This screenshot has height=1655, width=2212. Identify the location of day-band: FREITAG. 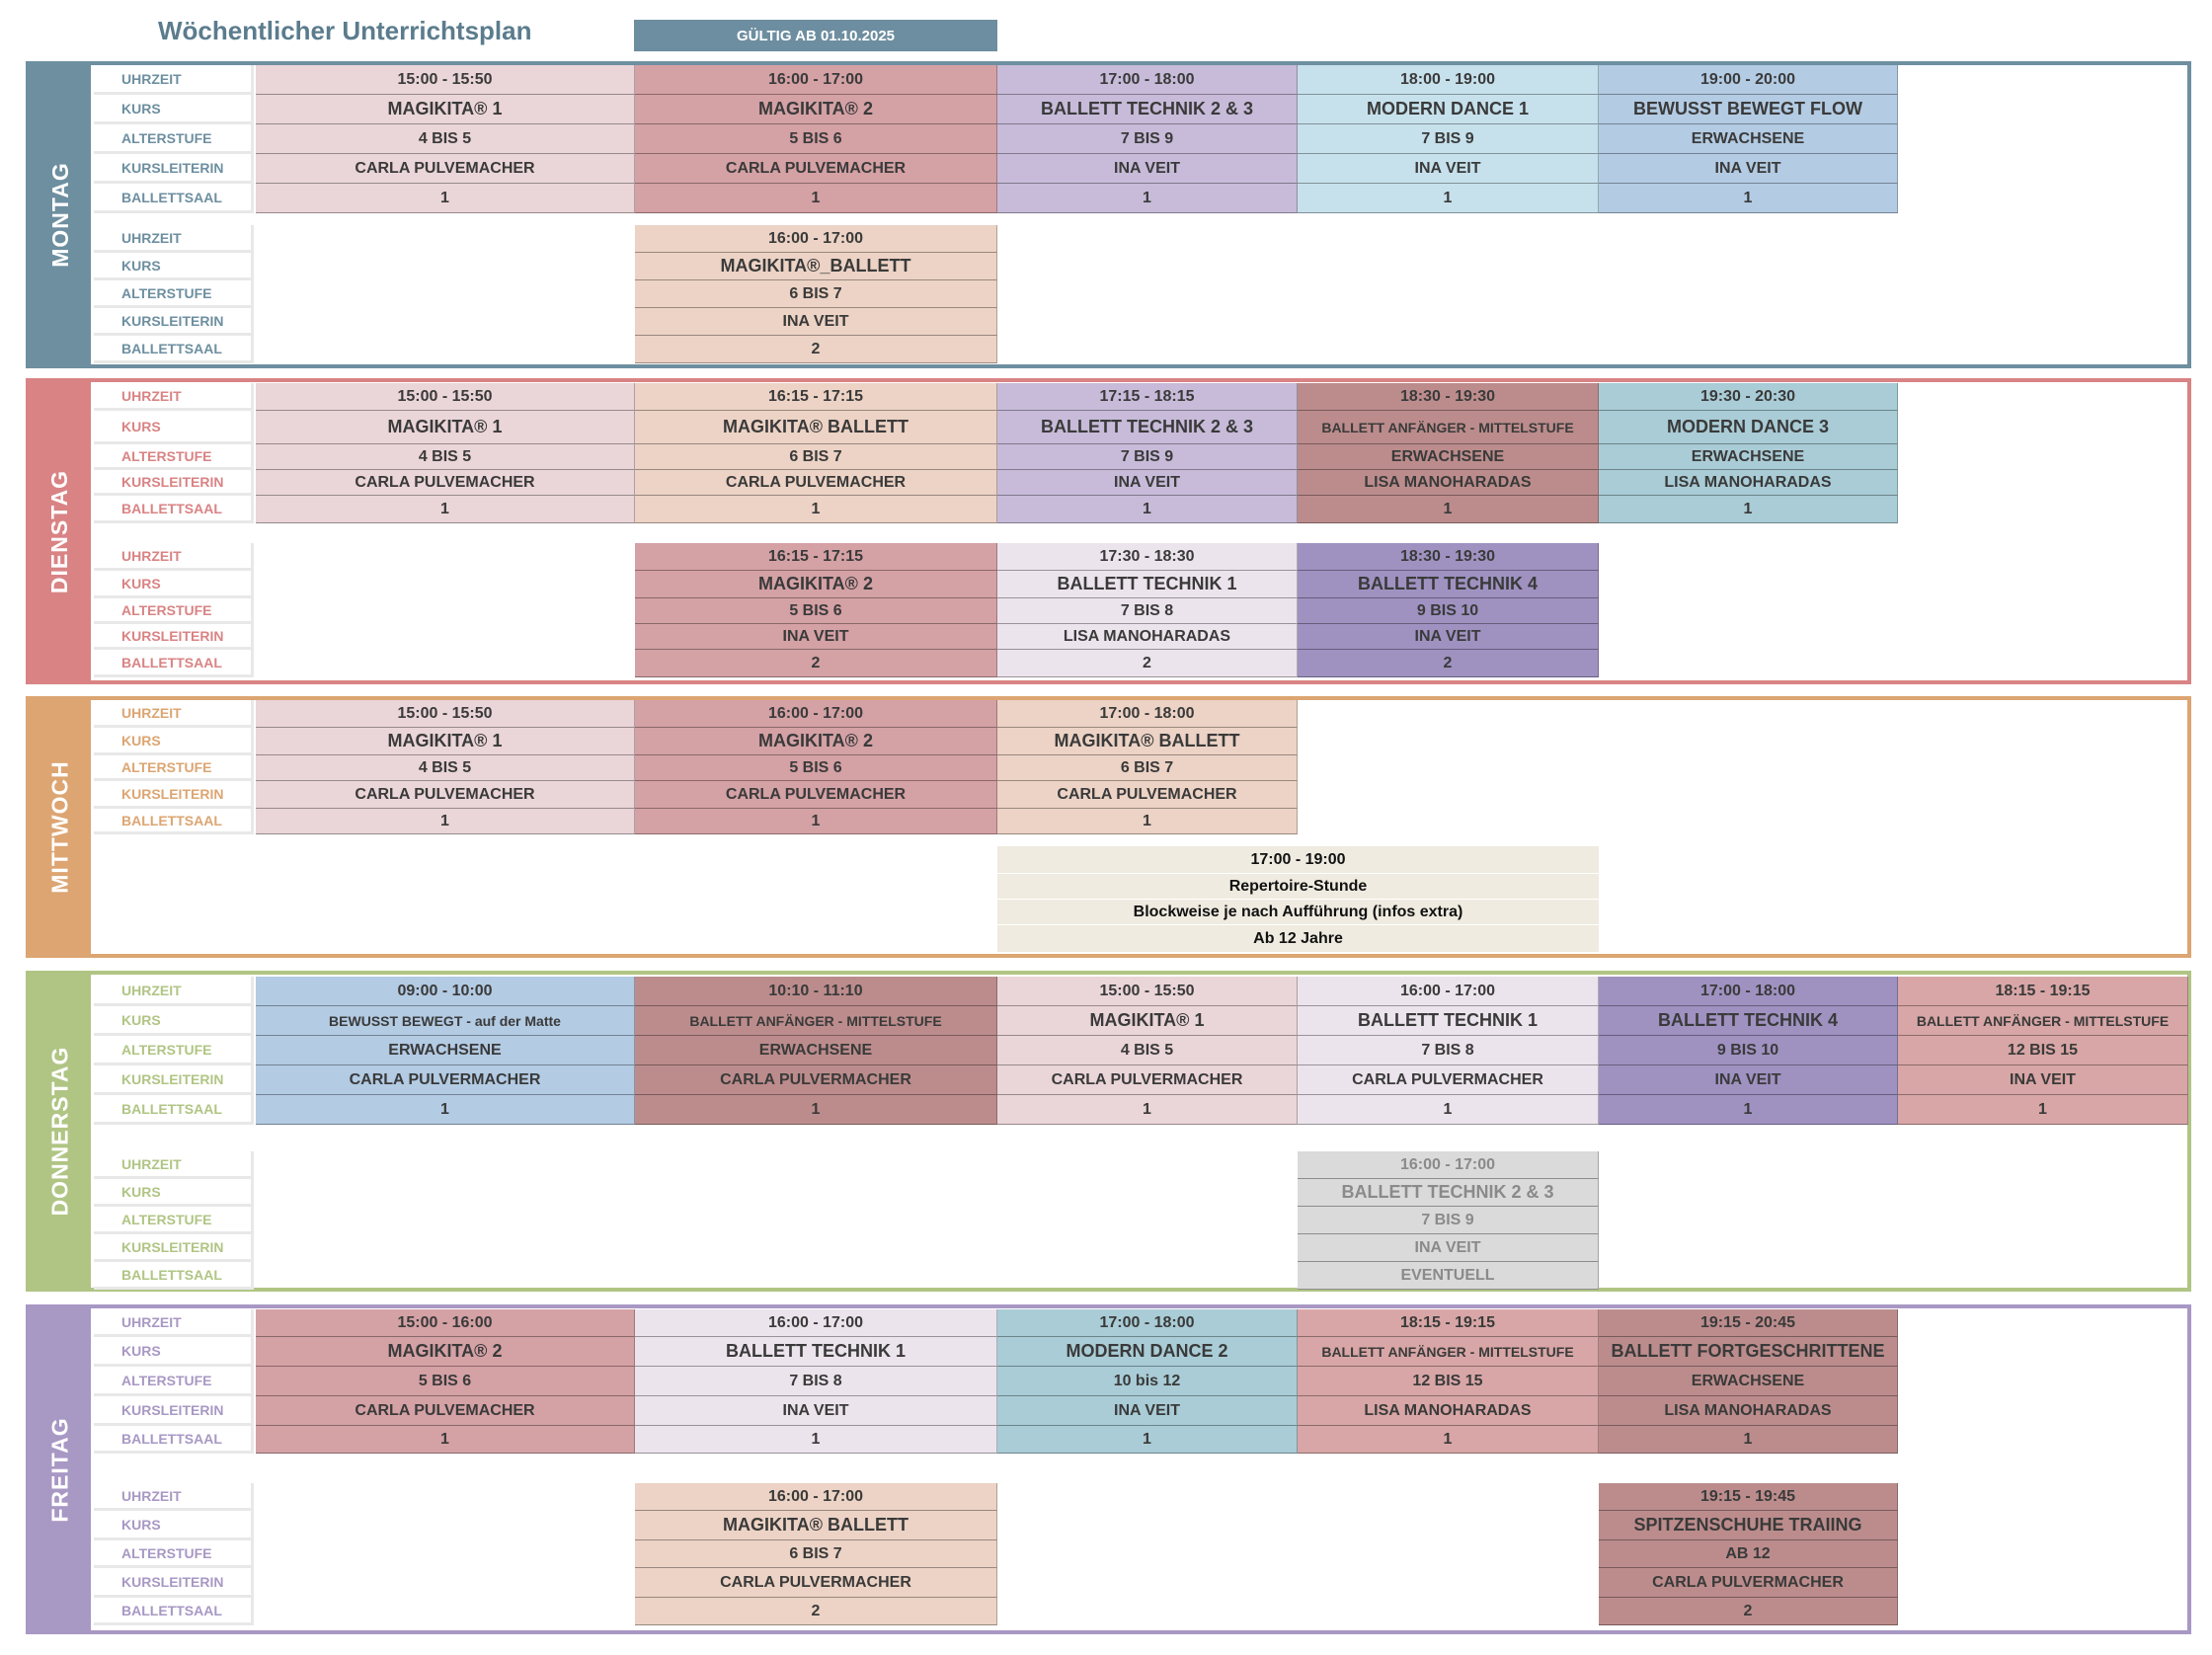
(61, 1469).